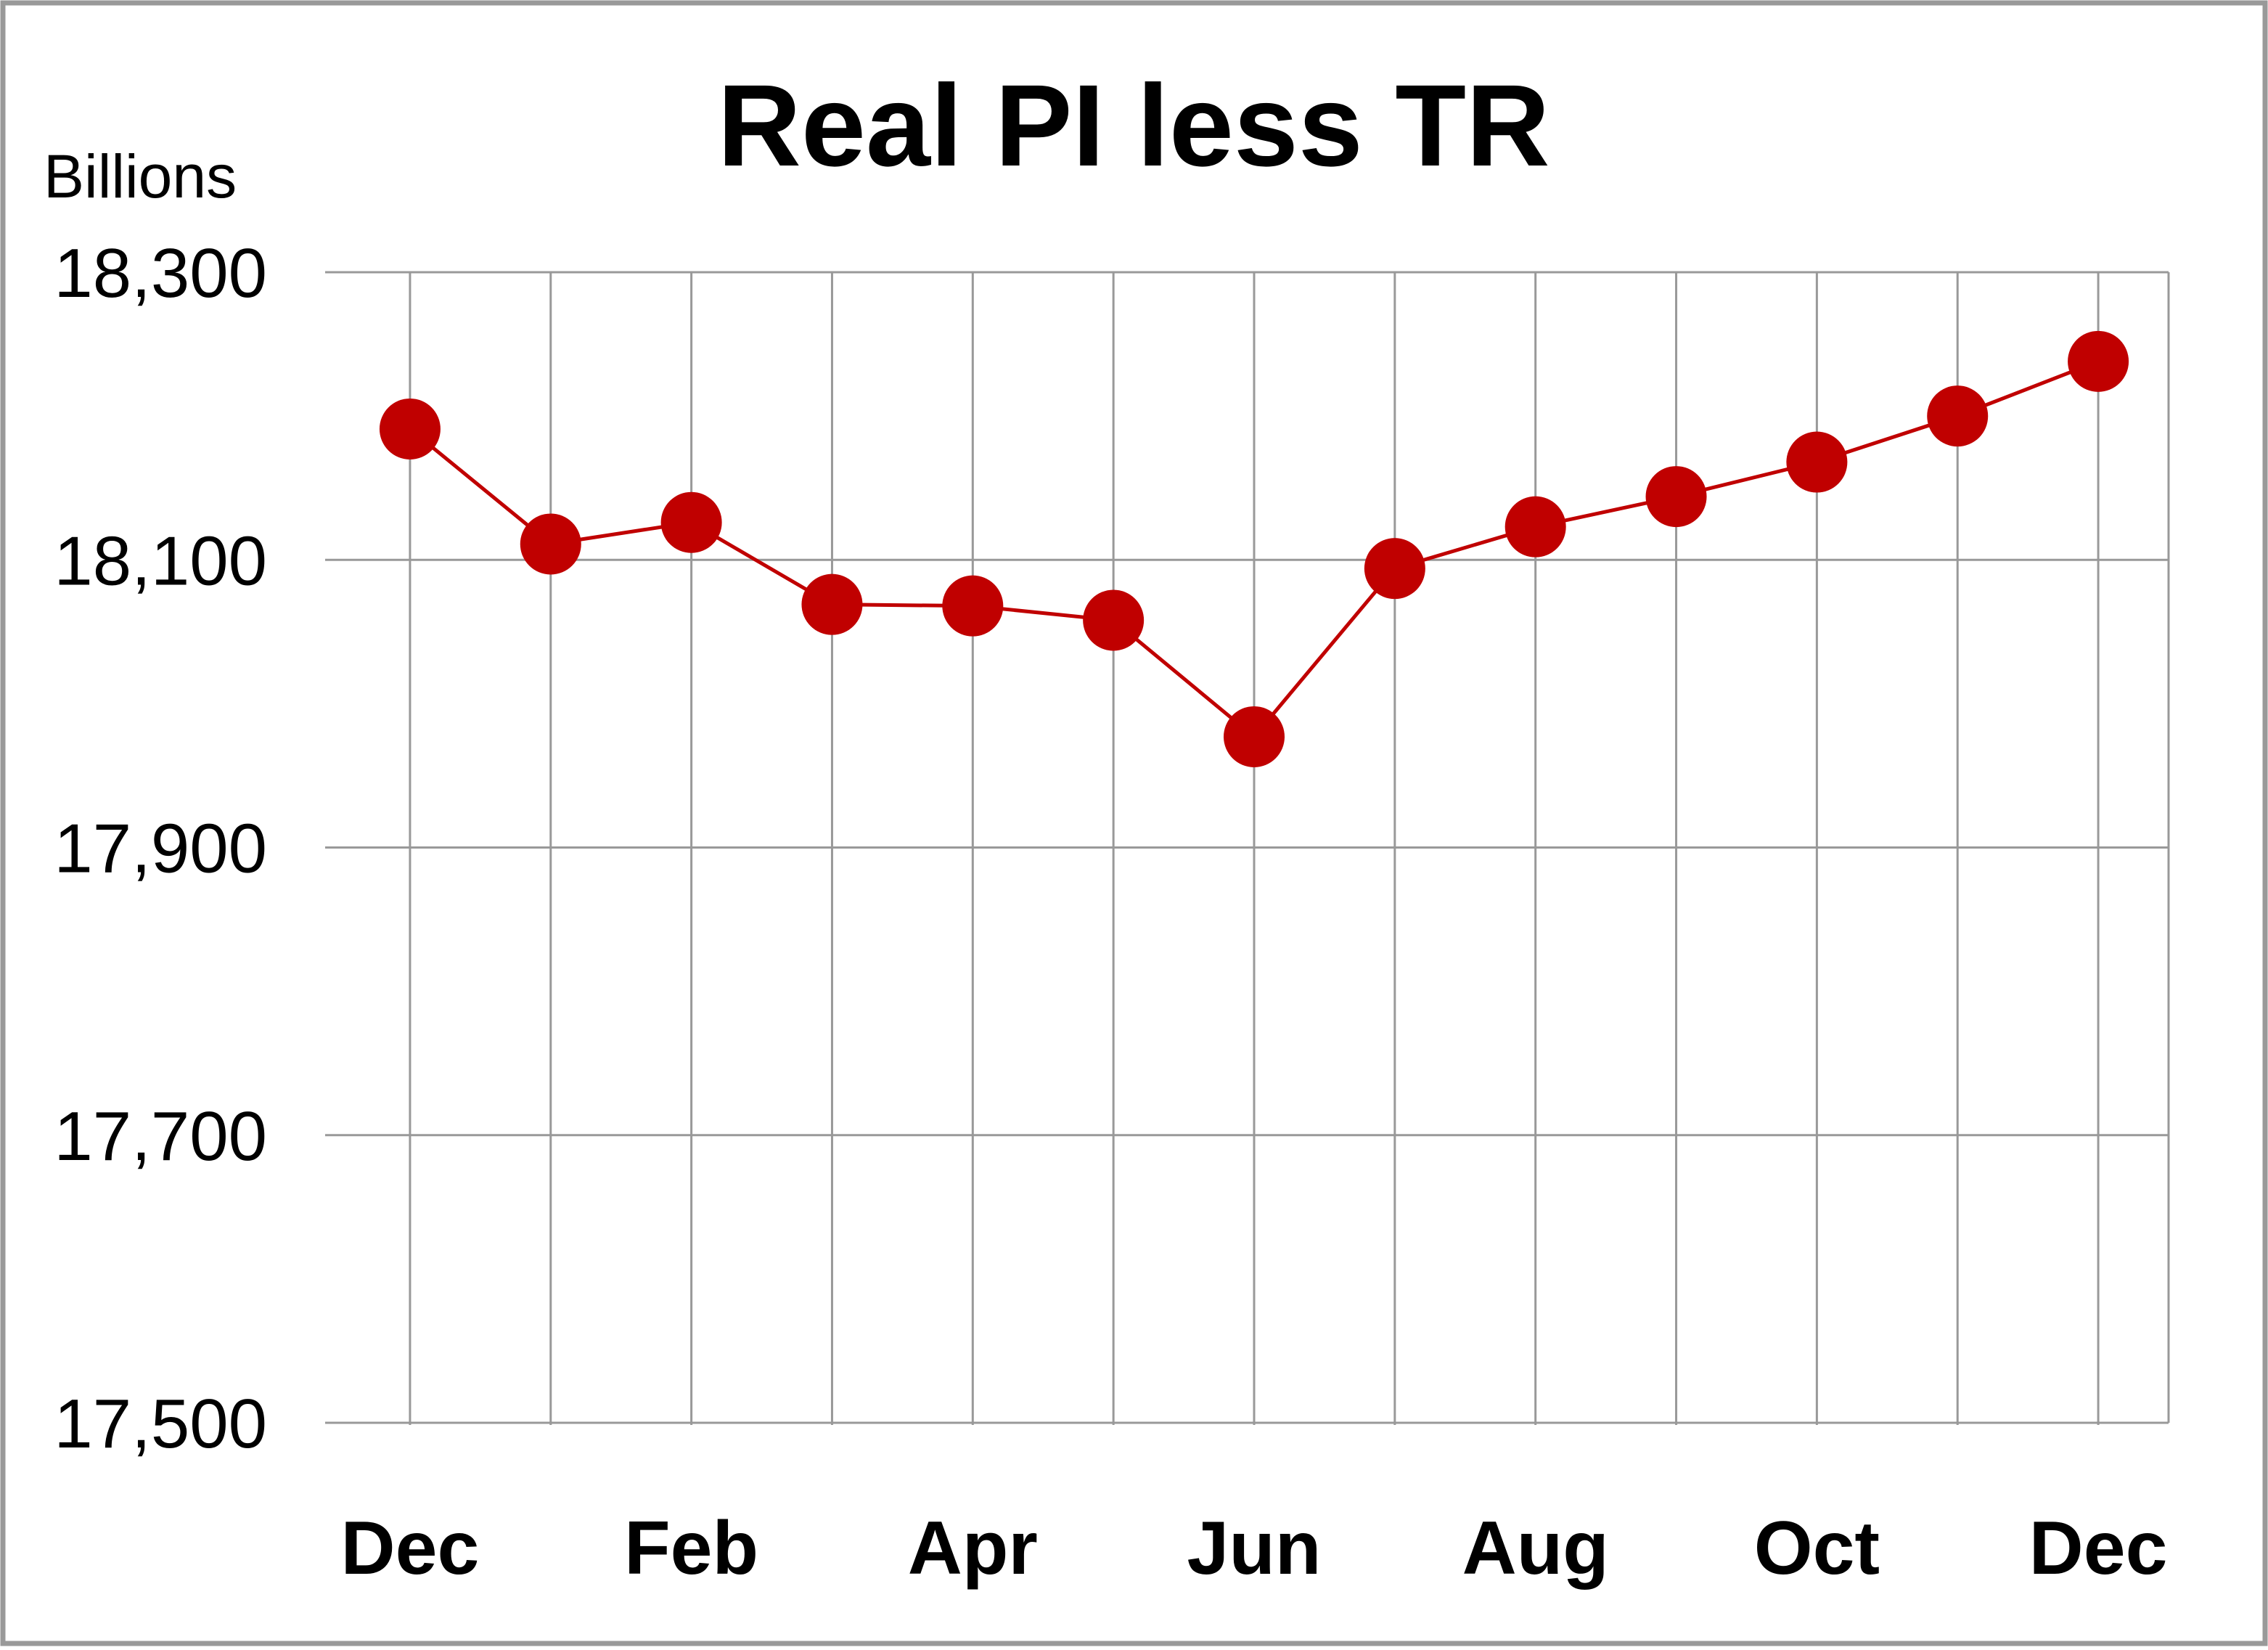  Describe the element at coordinates (140, 177) in the screenshot. I see `y-unit-label: Billions` at that location.